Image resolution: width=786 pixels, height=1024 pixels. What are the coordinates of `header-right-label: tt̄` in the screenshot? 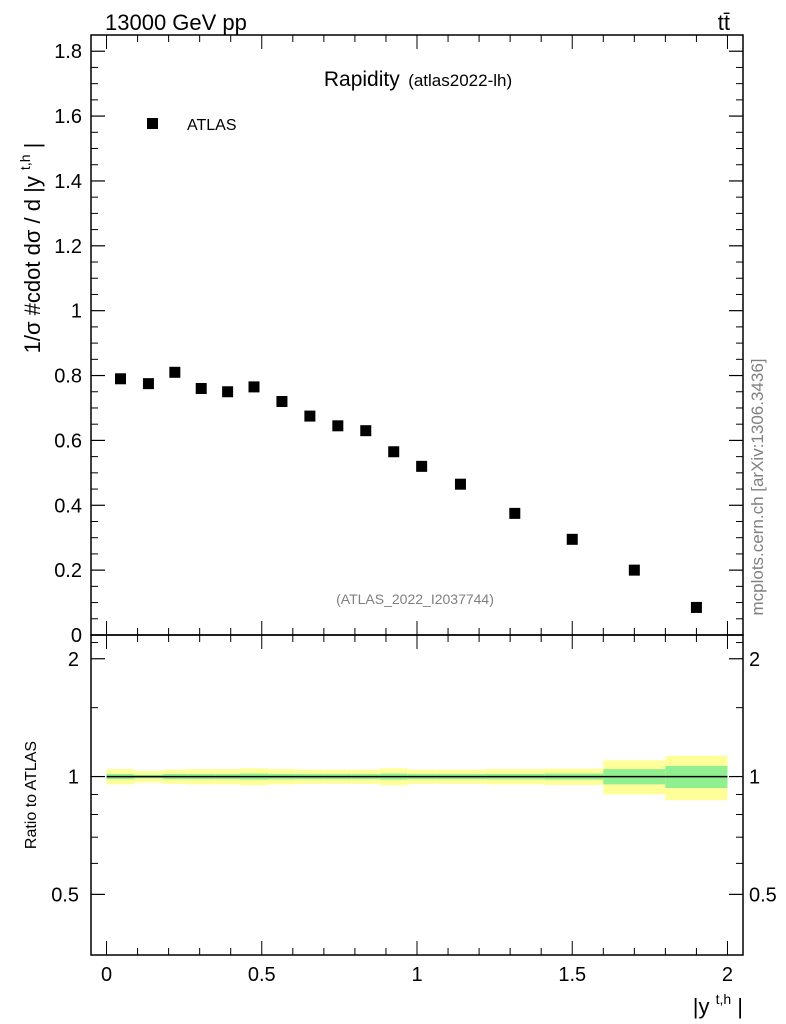 It's located at (724, 22).